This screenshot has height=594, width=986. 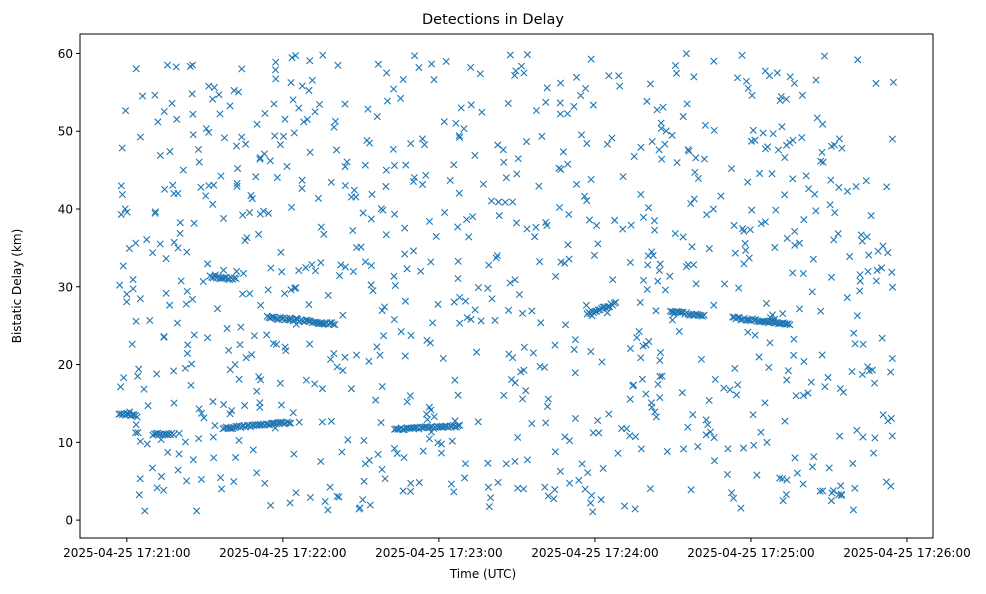 What do you see at coordinates (750, 553) in the screenshot?
I see `x-tick-label: 2025-04-25 17:25:00` at bounding box center [750, 553].